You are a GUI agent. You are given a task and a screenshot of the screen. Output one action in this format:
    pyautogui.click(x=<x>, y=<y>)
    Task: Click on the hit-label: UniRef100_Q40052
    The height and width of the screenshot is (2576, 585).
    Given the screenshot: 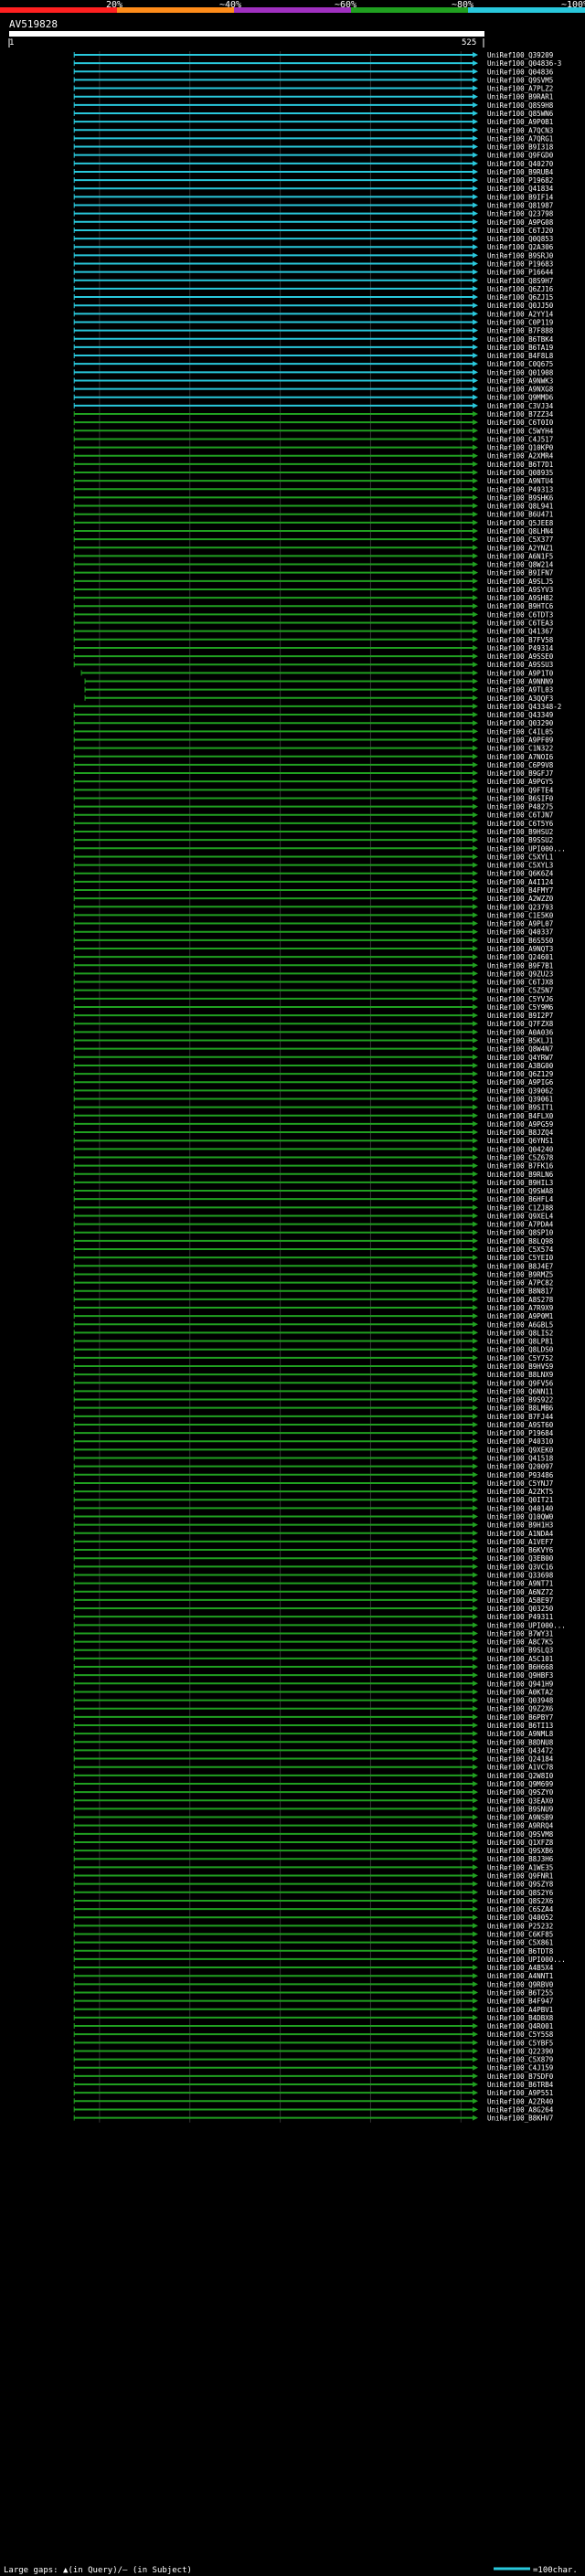 What is the action you would take?
    pyautogui.click(x=520, y=1917)
    